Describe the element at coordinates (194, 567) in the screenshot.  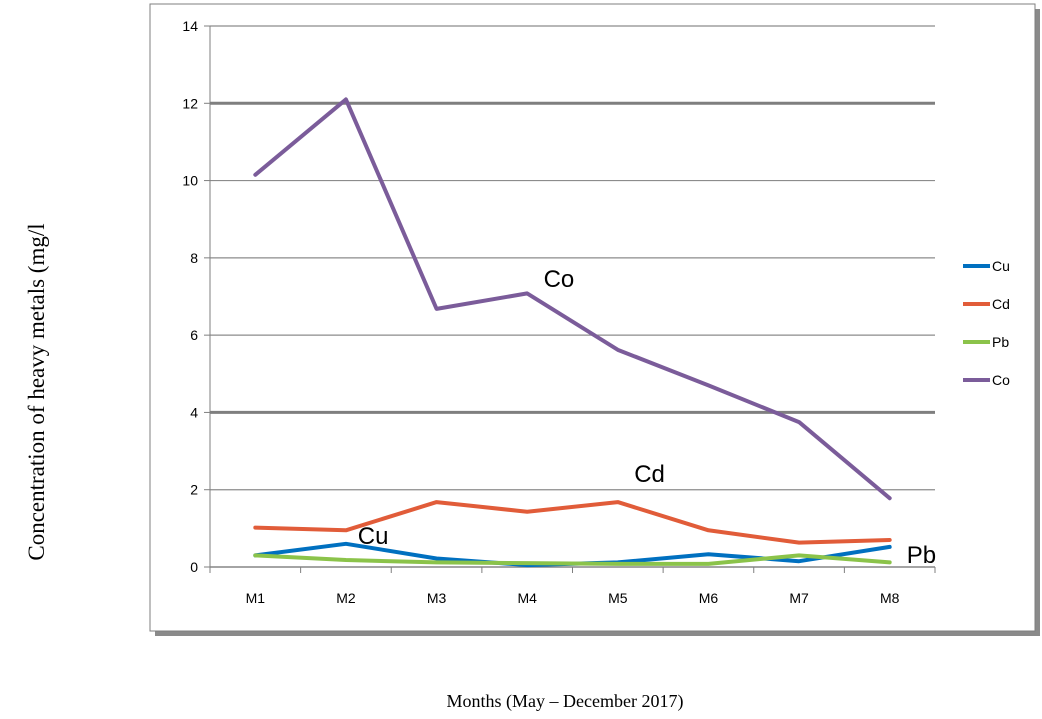
I see `y-tick-label: 0` at that location.